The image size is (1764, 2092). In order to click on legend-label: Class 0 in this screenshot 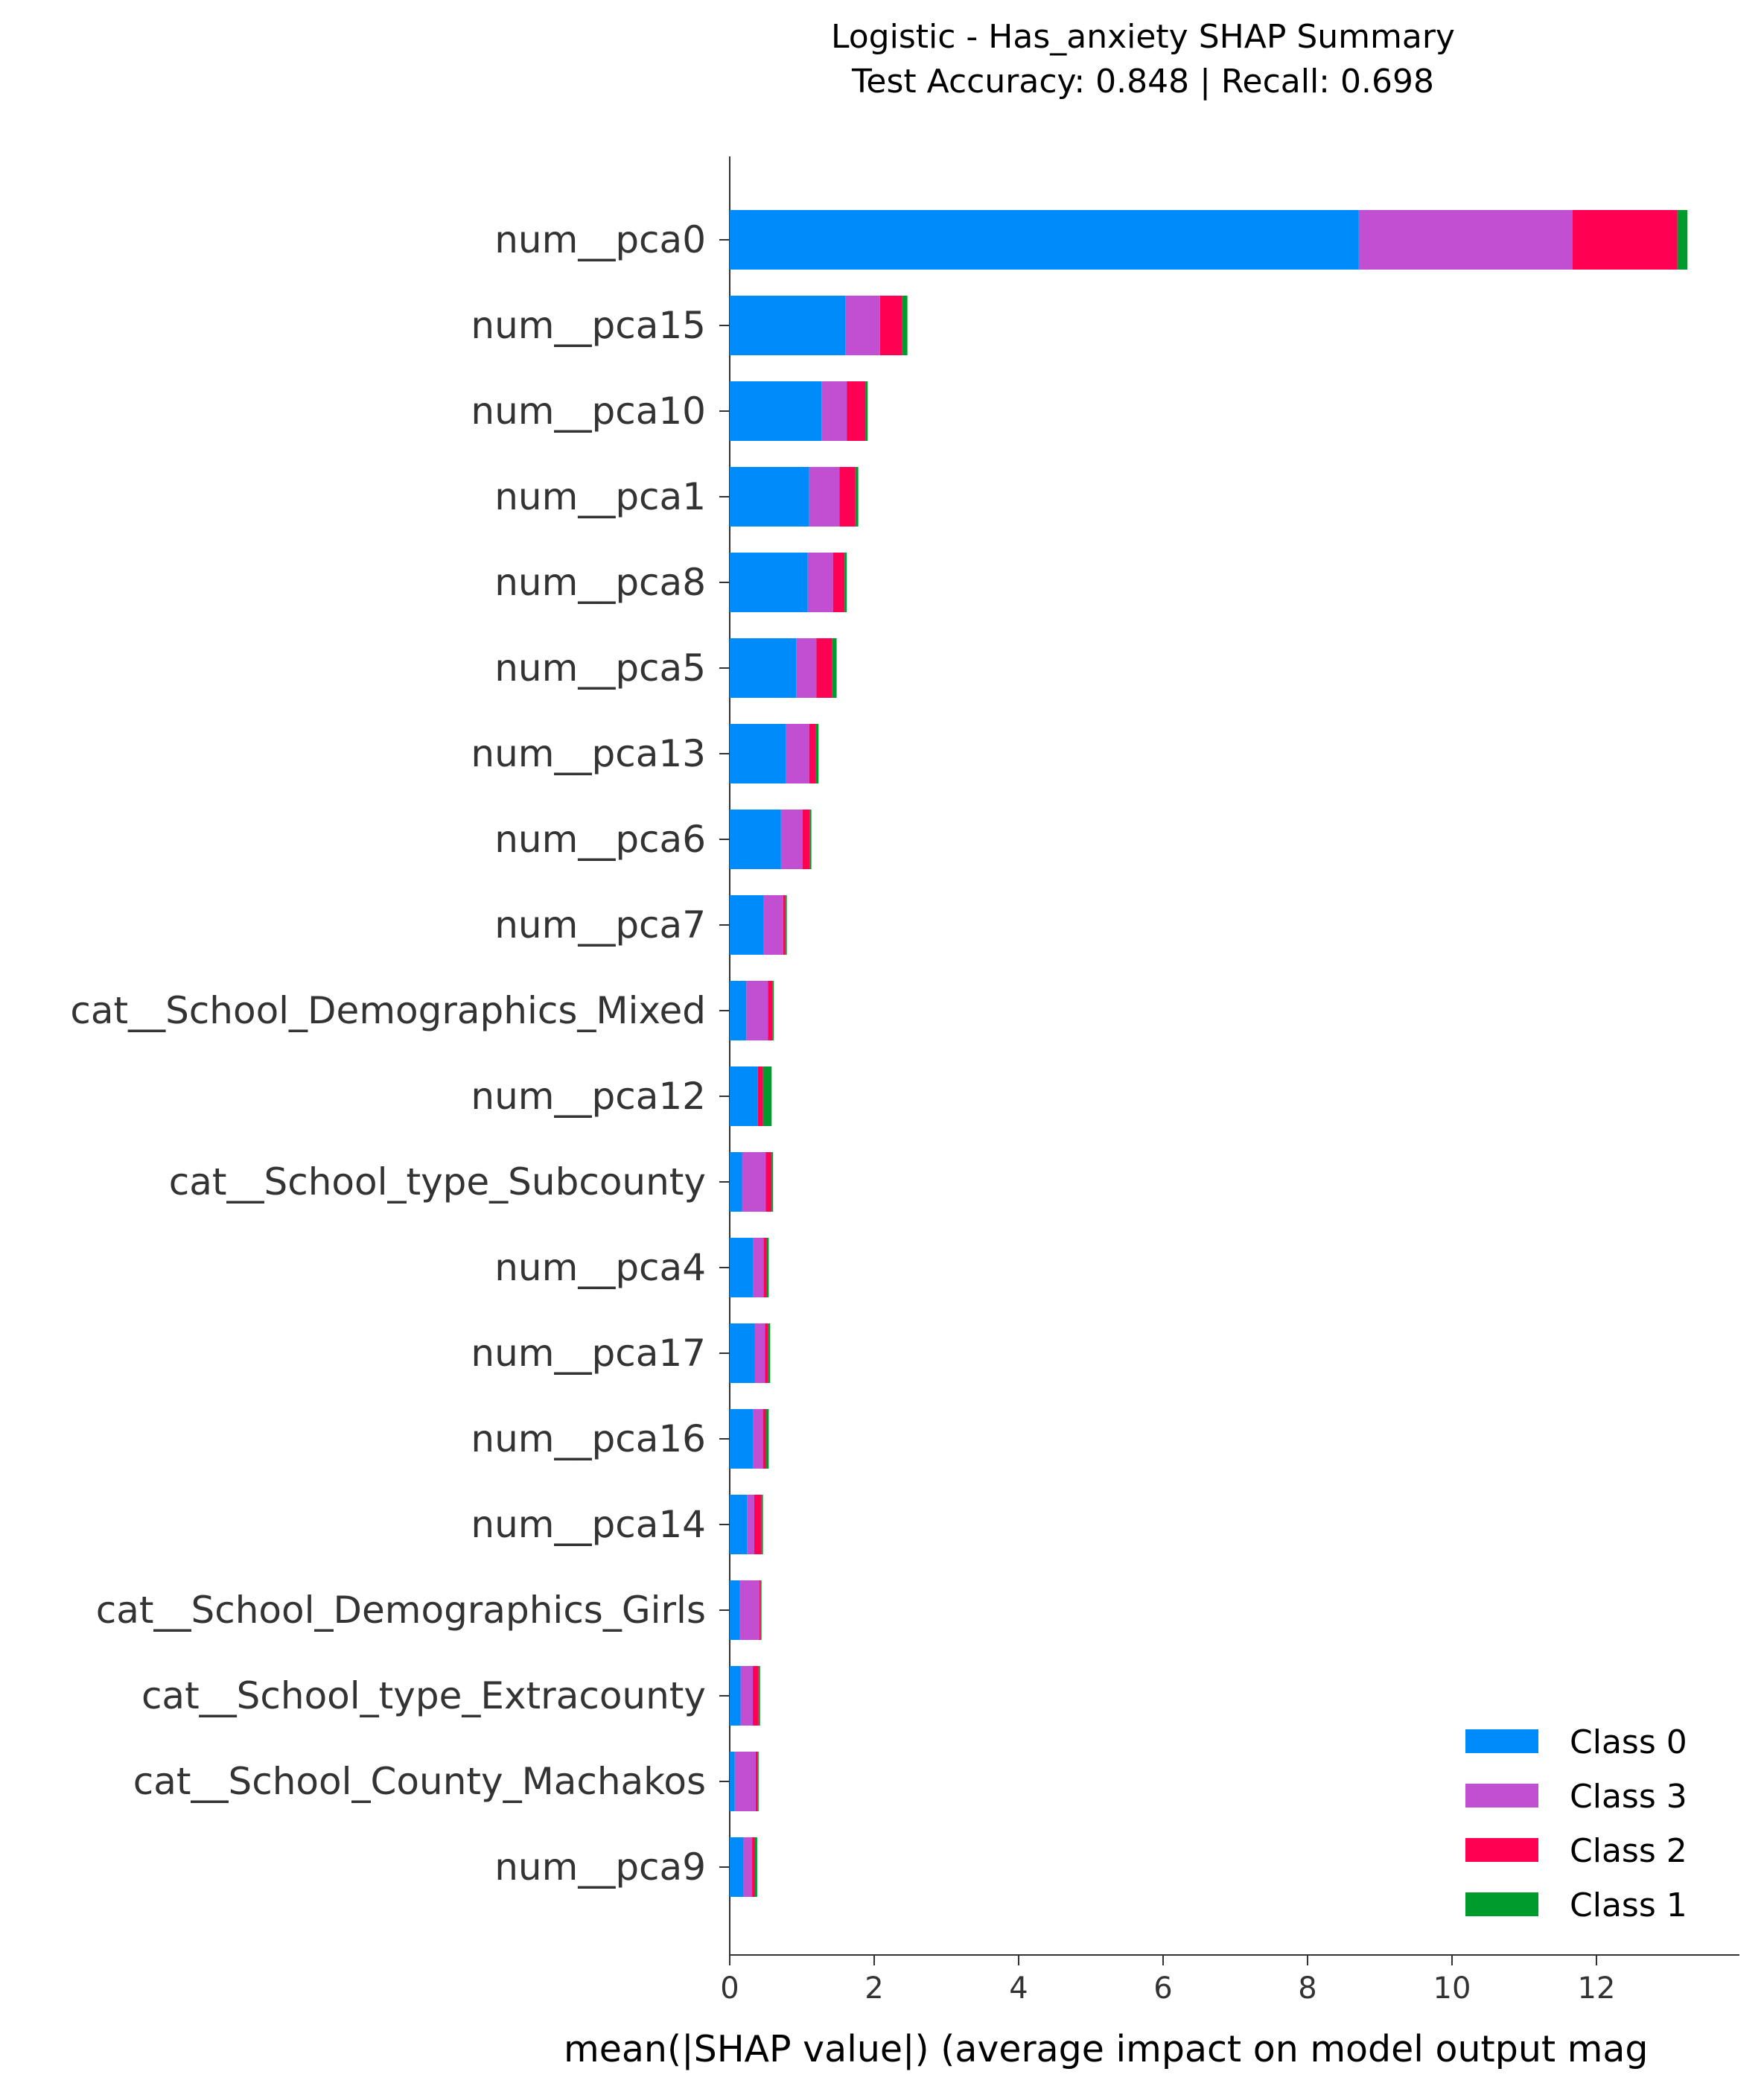, I will do `click(1628, 1742)`.